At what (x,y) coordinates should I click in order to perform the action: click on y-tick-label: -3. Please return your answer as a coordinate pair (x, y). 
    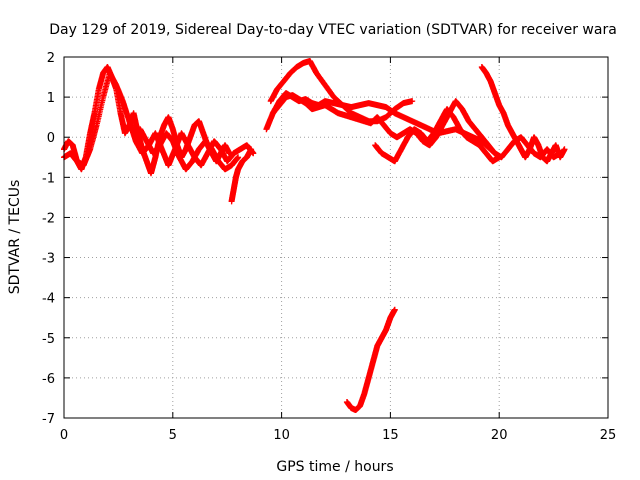
    Looking at the image, I should click on (48, 259).